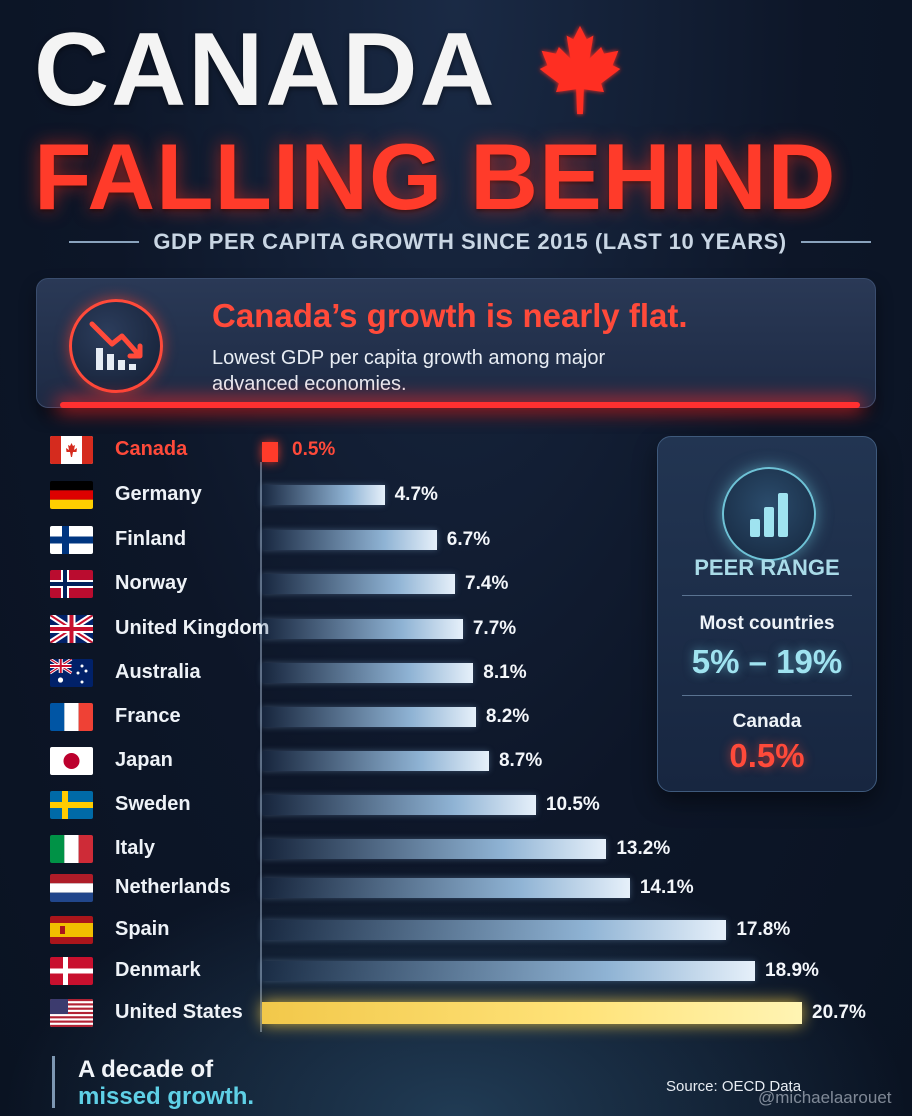 The height and width of the screenshot is (1116, 912). Describe the element at coordinates (399, 805) in the screenshot. I see `bar-sweden` at that location.